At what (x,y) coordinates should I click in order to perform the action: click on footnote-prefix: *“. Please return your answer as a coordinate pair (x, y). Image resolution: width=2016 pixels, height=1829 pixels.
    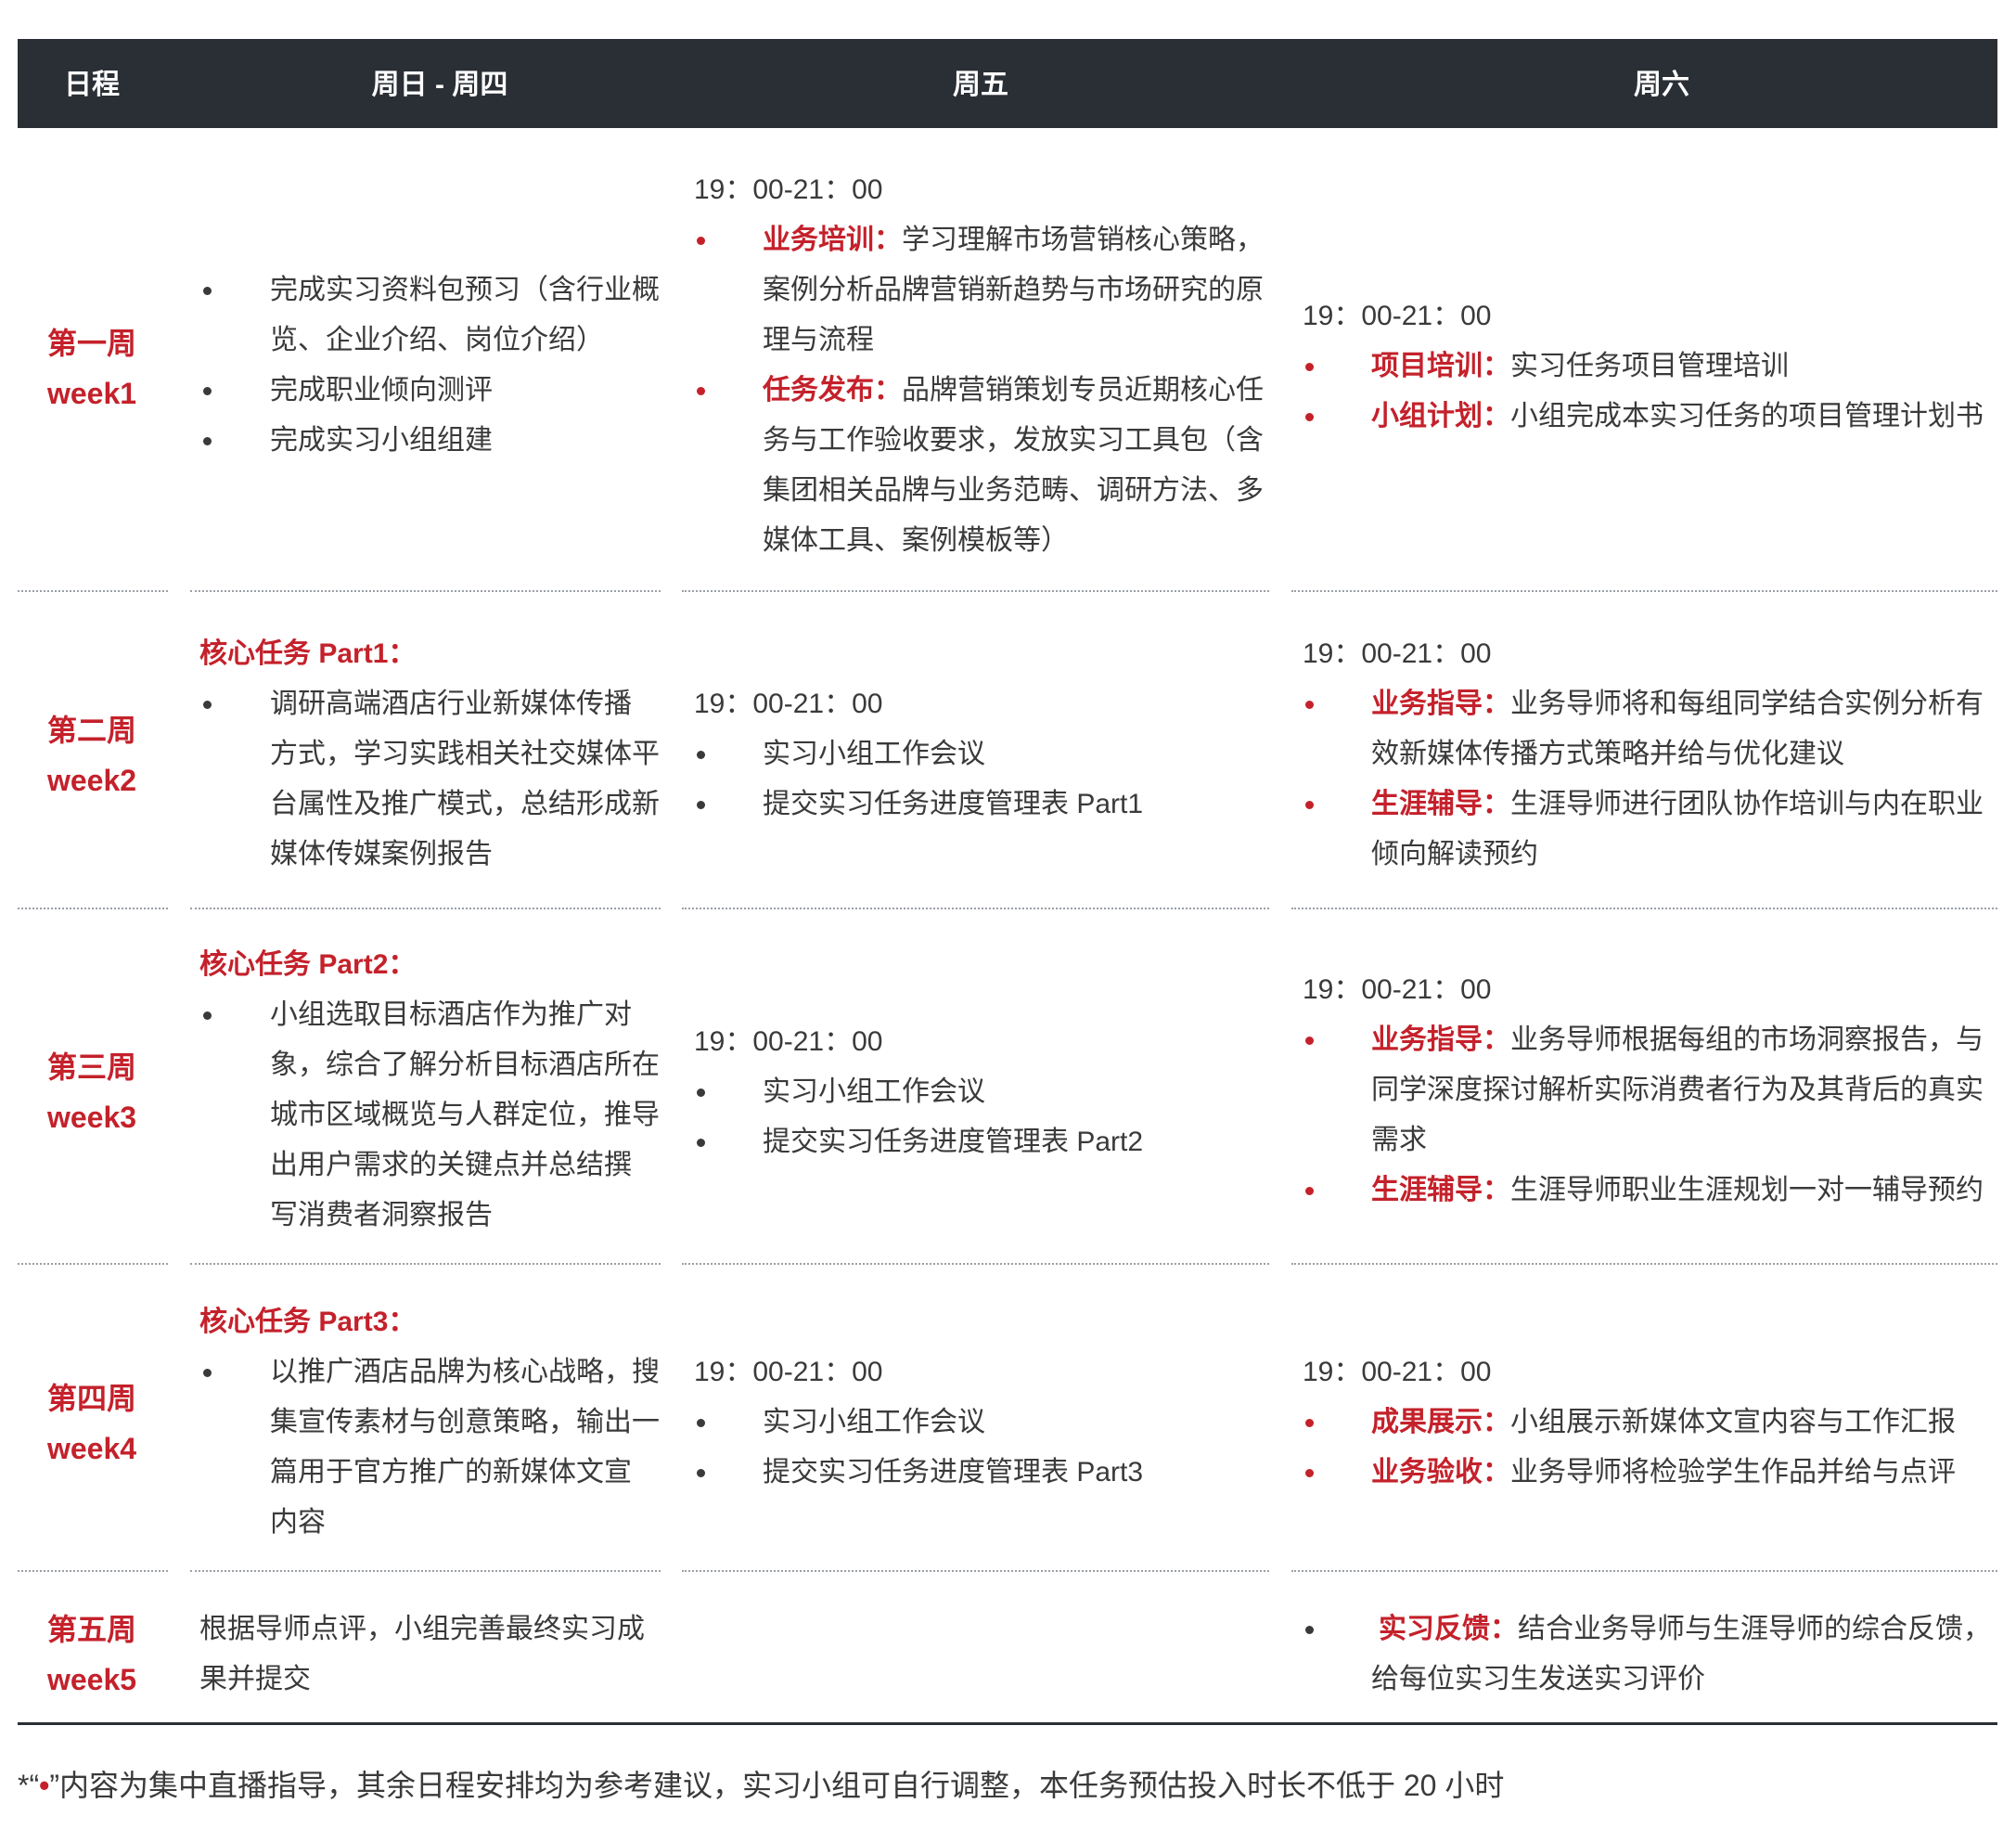
    Looking at the image, I should click on (29, 1785).